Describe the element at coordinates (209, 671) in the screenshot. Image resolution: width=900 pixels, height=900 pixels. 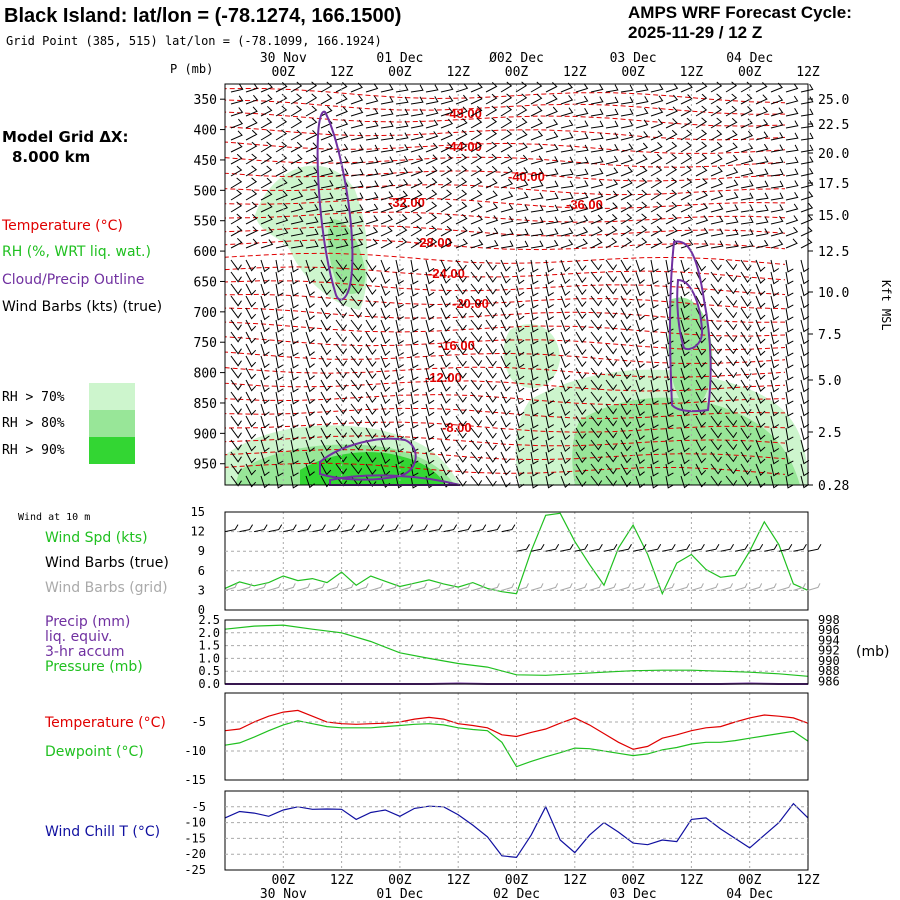
I see `precip-tick-label: 0.5` at that location.